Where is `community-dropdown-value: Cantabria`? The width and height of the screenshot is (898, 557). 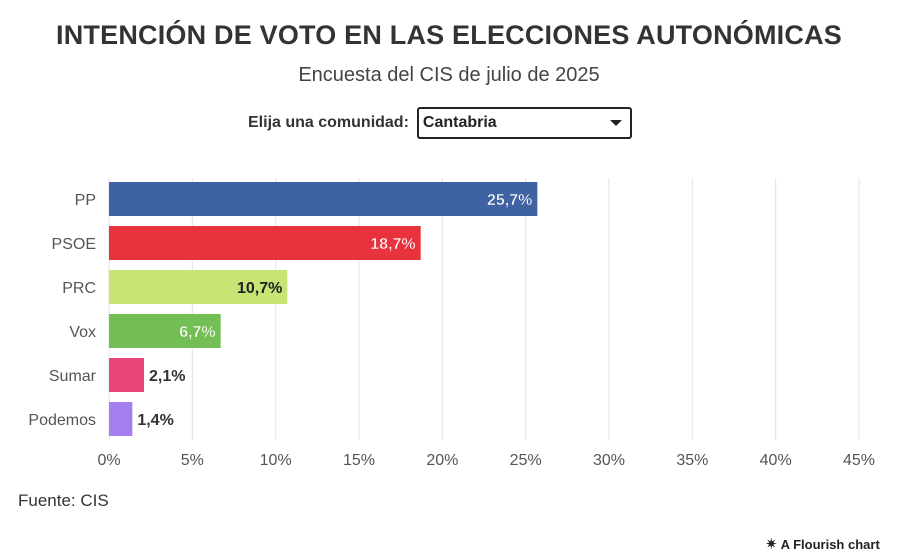
community-dropdown-value: Cantabria is located at coordinates (459, 122).